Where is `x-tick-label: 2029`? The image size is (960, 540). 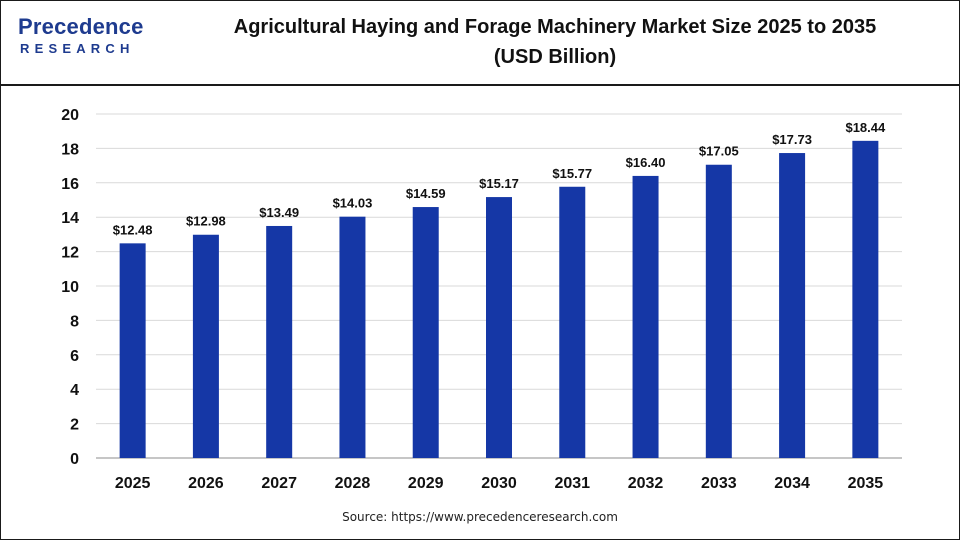
x-tick-label: 2029 is located at coordinates (426, 483).